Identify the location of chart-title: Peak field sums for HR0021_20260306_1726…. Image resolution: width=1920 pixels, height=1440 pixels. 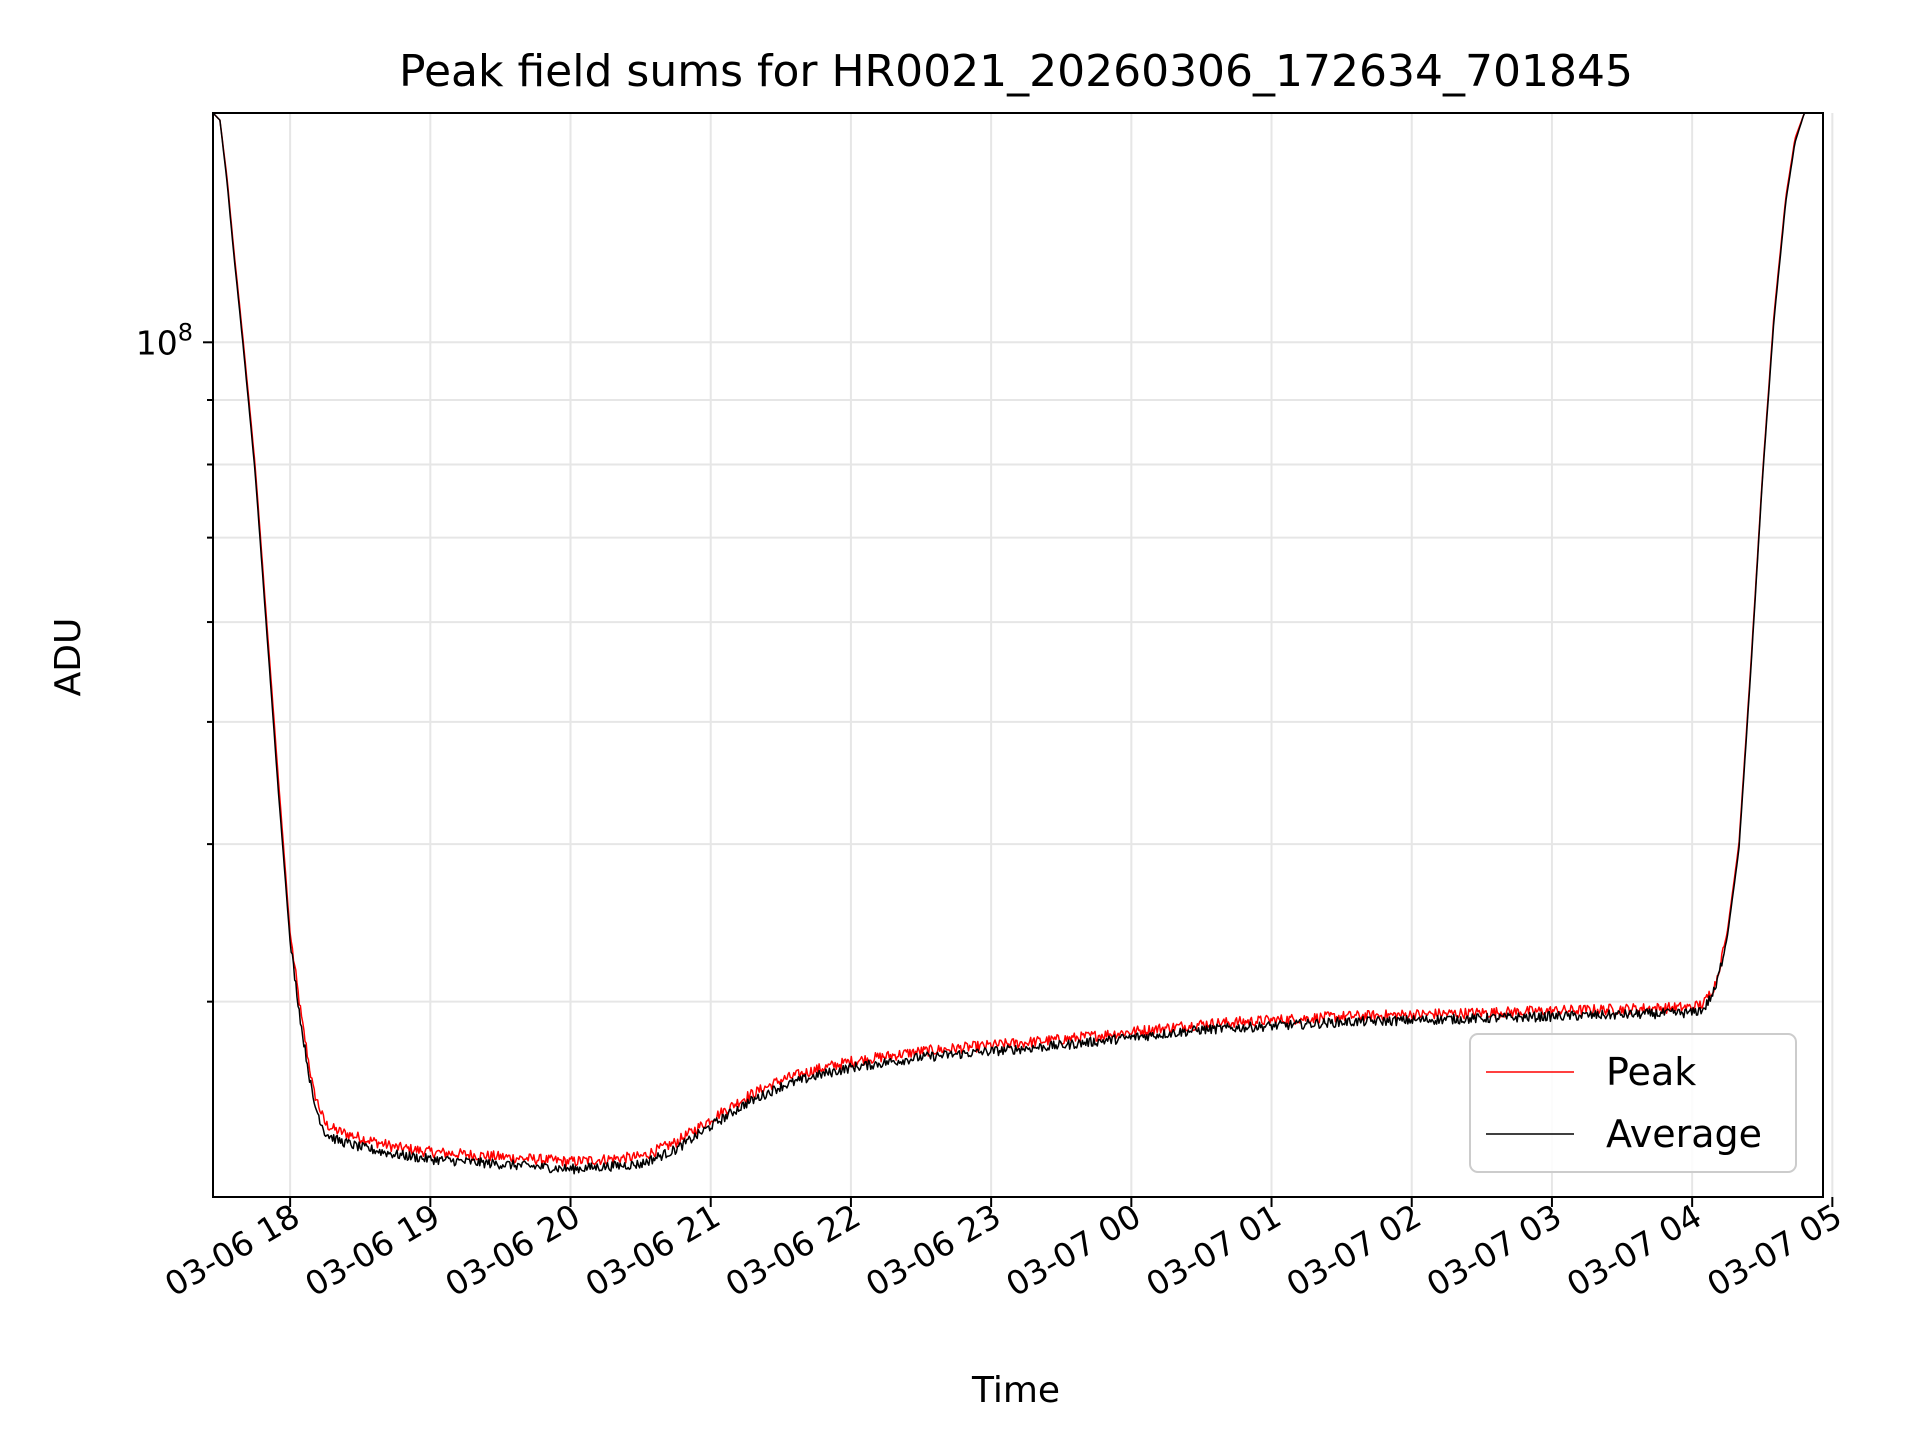
(1016, 71).